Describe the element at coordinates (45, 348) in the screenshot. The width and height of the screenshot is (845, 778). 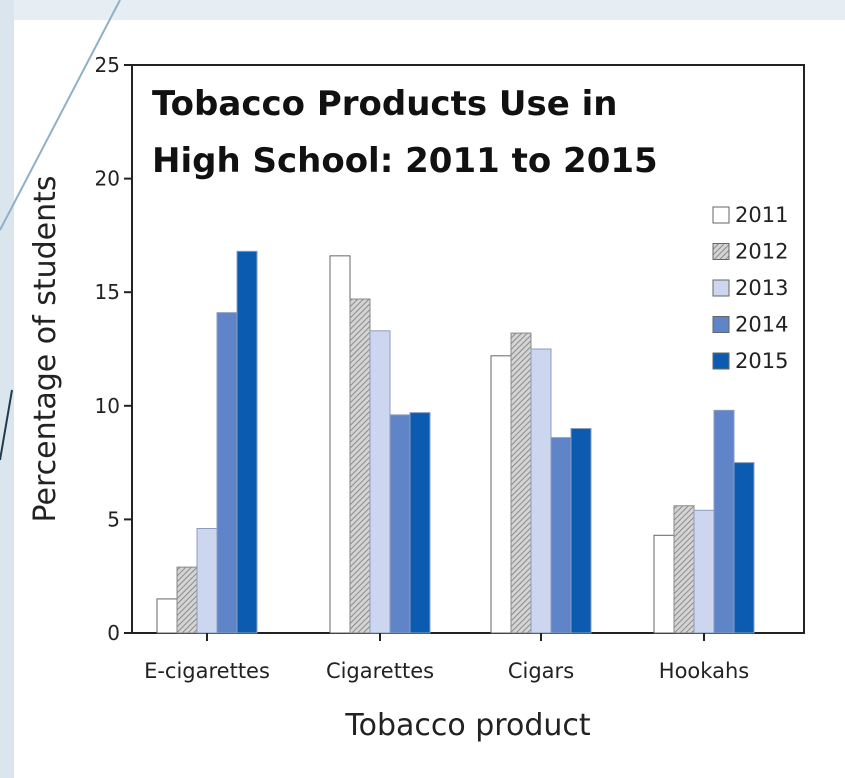
I see `y-axis-title: Percentage of students` at that location.